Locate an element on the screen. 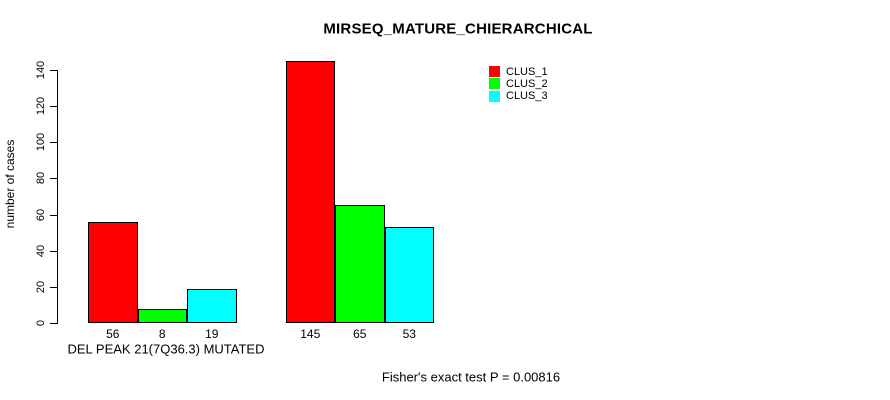 Image resolution: width=890 pixels, height=400 pixels. legend-item: CLUS_1 is located at coordinates (518, 72).